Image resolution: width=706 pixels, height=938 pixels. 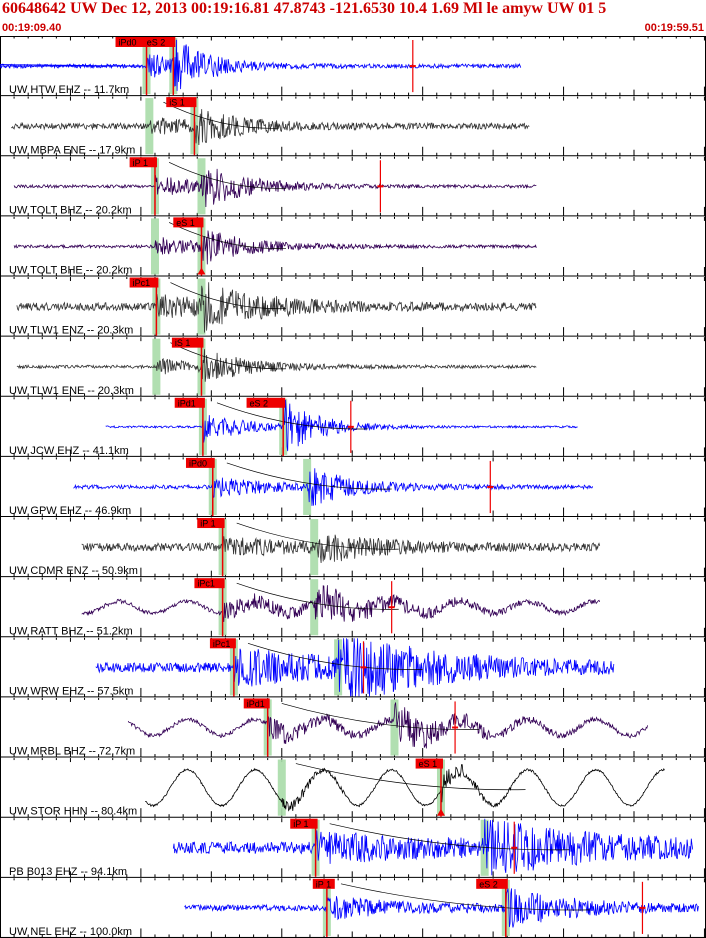 I want to click on station-label: UW TLW1 ENE -- 20.3km, so click(x=71, y=391).